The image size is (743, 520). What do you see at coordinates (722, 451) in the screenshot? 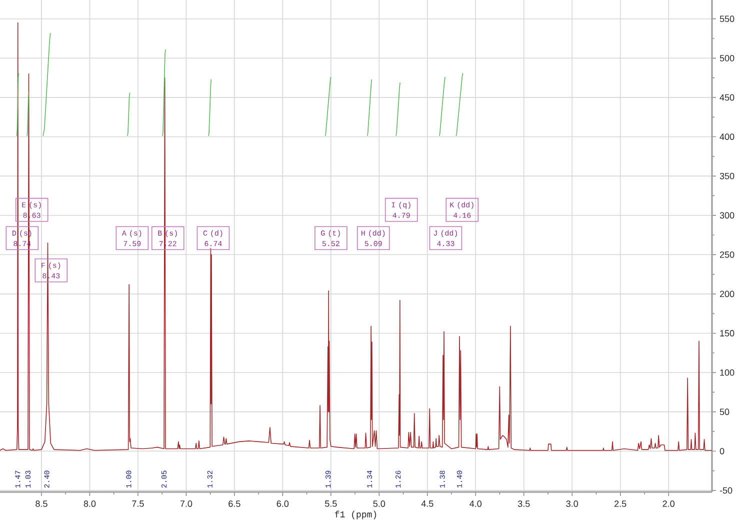
I see `y-tick-label: 0` at bounding box center [722, 451].